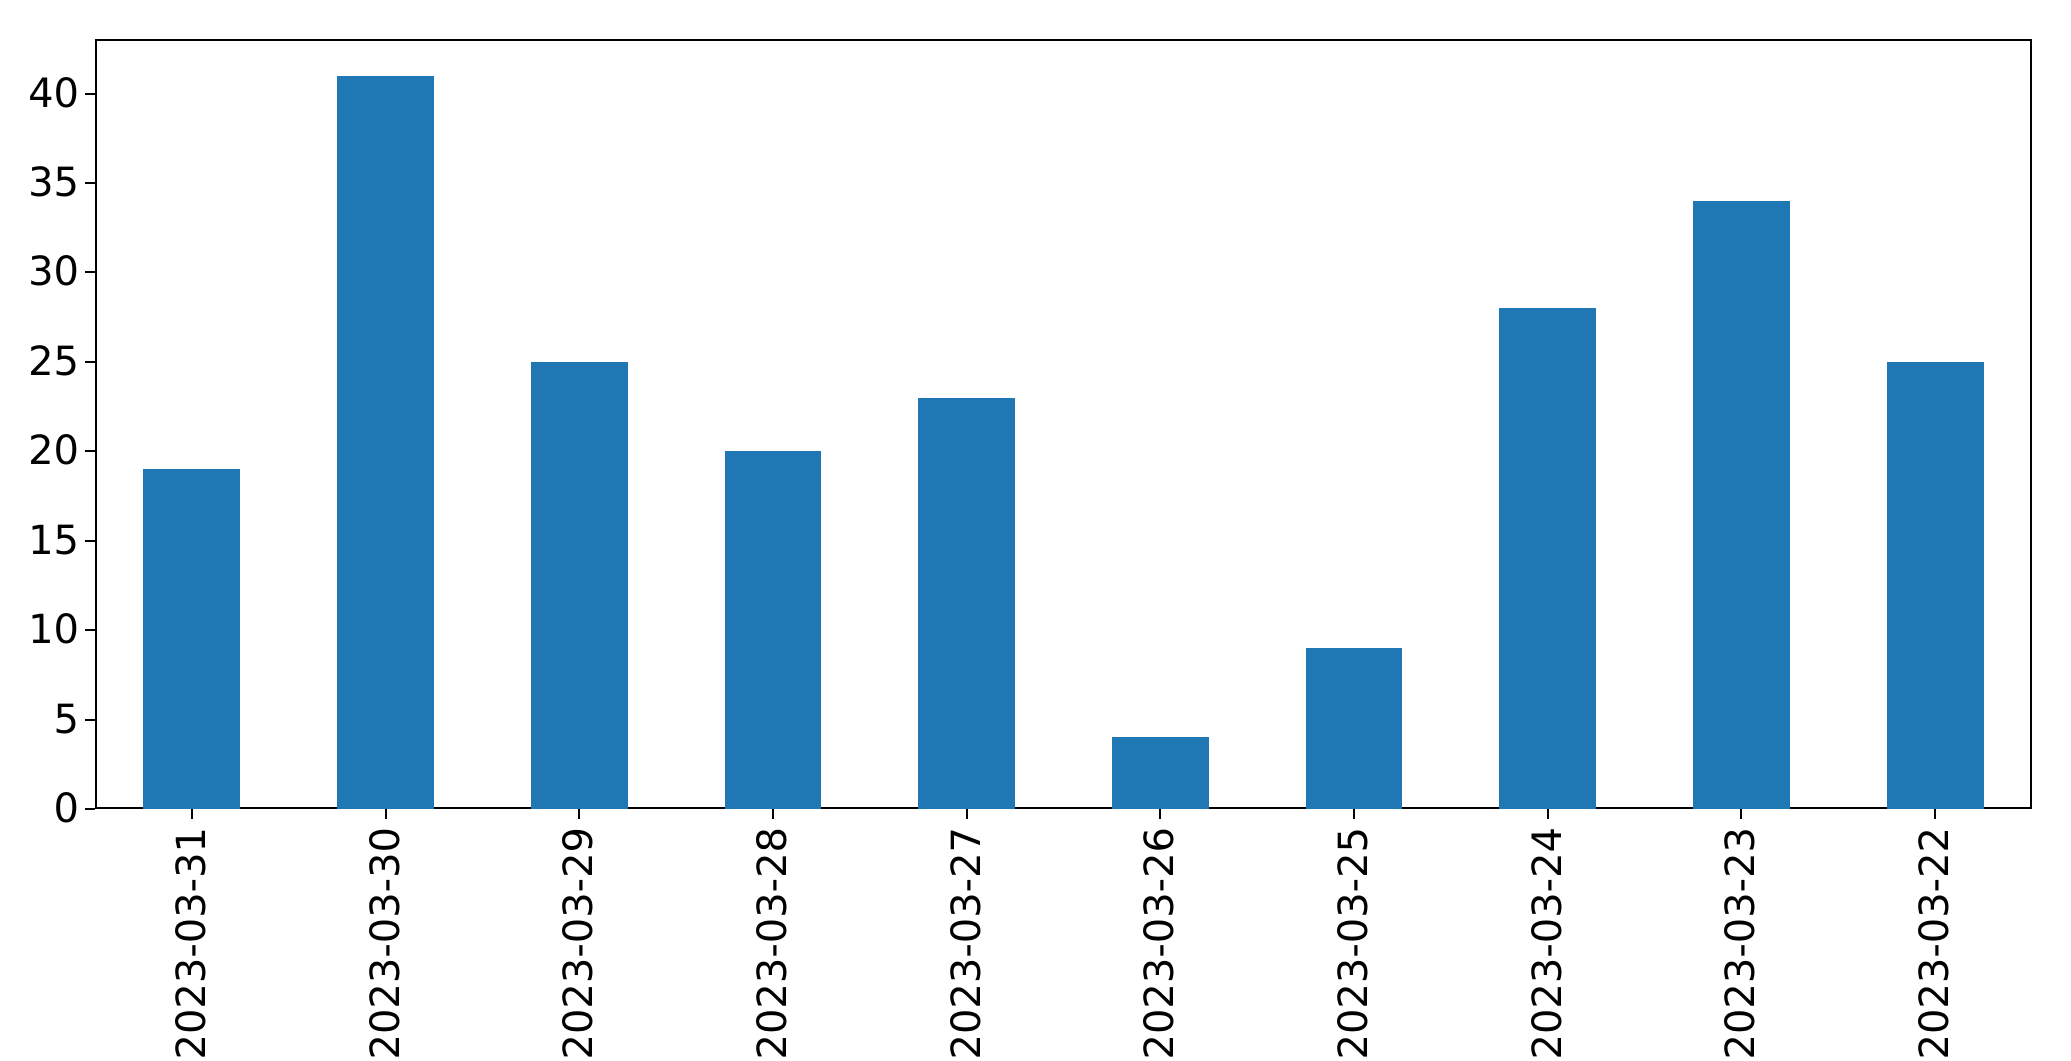 Image resolution: width=2071 pixels, height=1061 pixels. Describe the element at coordinates (53, 451) in the screenshot. I see `y-tick-label: 20` at that location.